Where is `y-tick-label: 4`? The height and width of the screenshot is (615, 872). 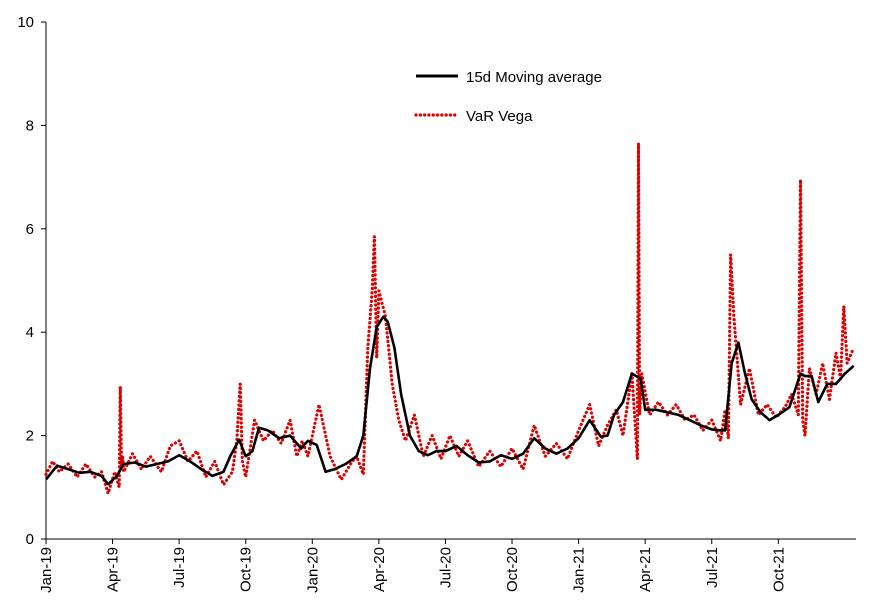
y-tick-label: 4 is located at coordinates (30, 332).